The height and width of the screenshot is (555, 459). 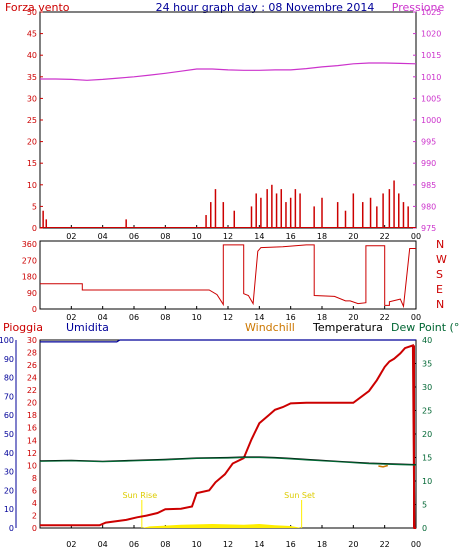 I want to click on pressure-line, so click(x=228, y=71).